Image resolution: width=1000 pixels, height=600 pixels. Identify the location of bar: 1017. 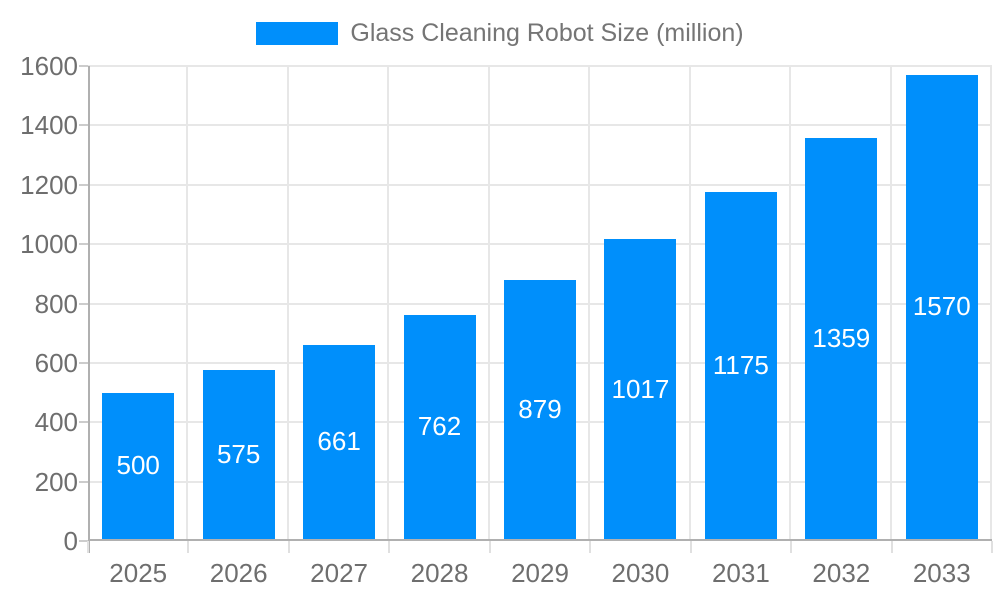
(640, 389).